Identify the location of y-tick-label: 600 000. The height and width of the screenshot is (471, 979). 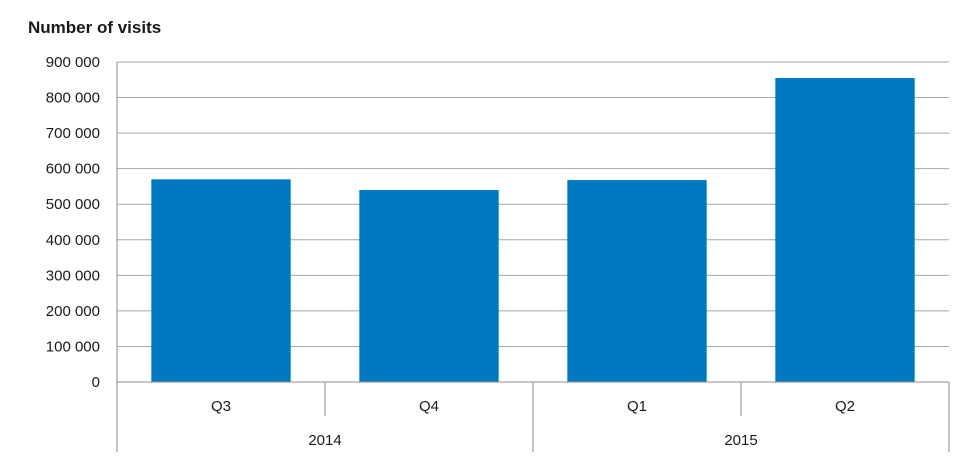
(73, 169).